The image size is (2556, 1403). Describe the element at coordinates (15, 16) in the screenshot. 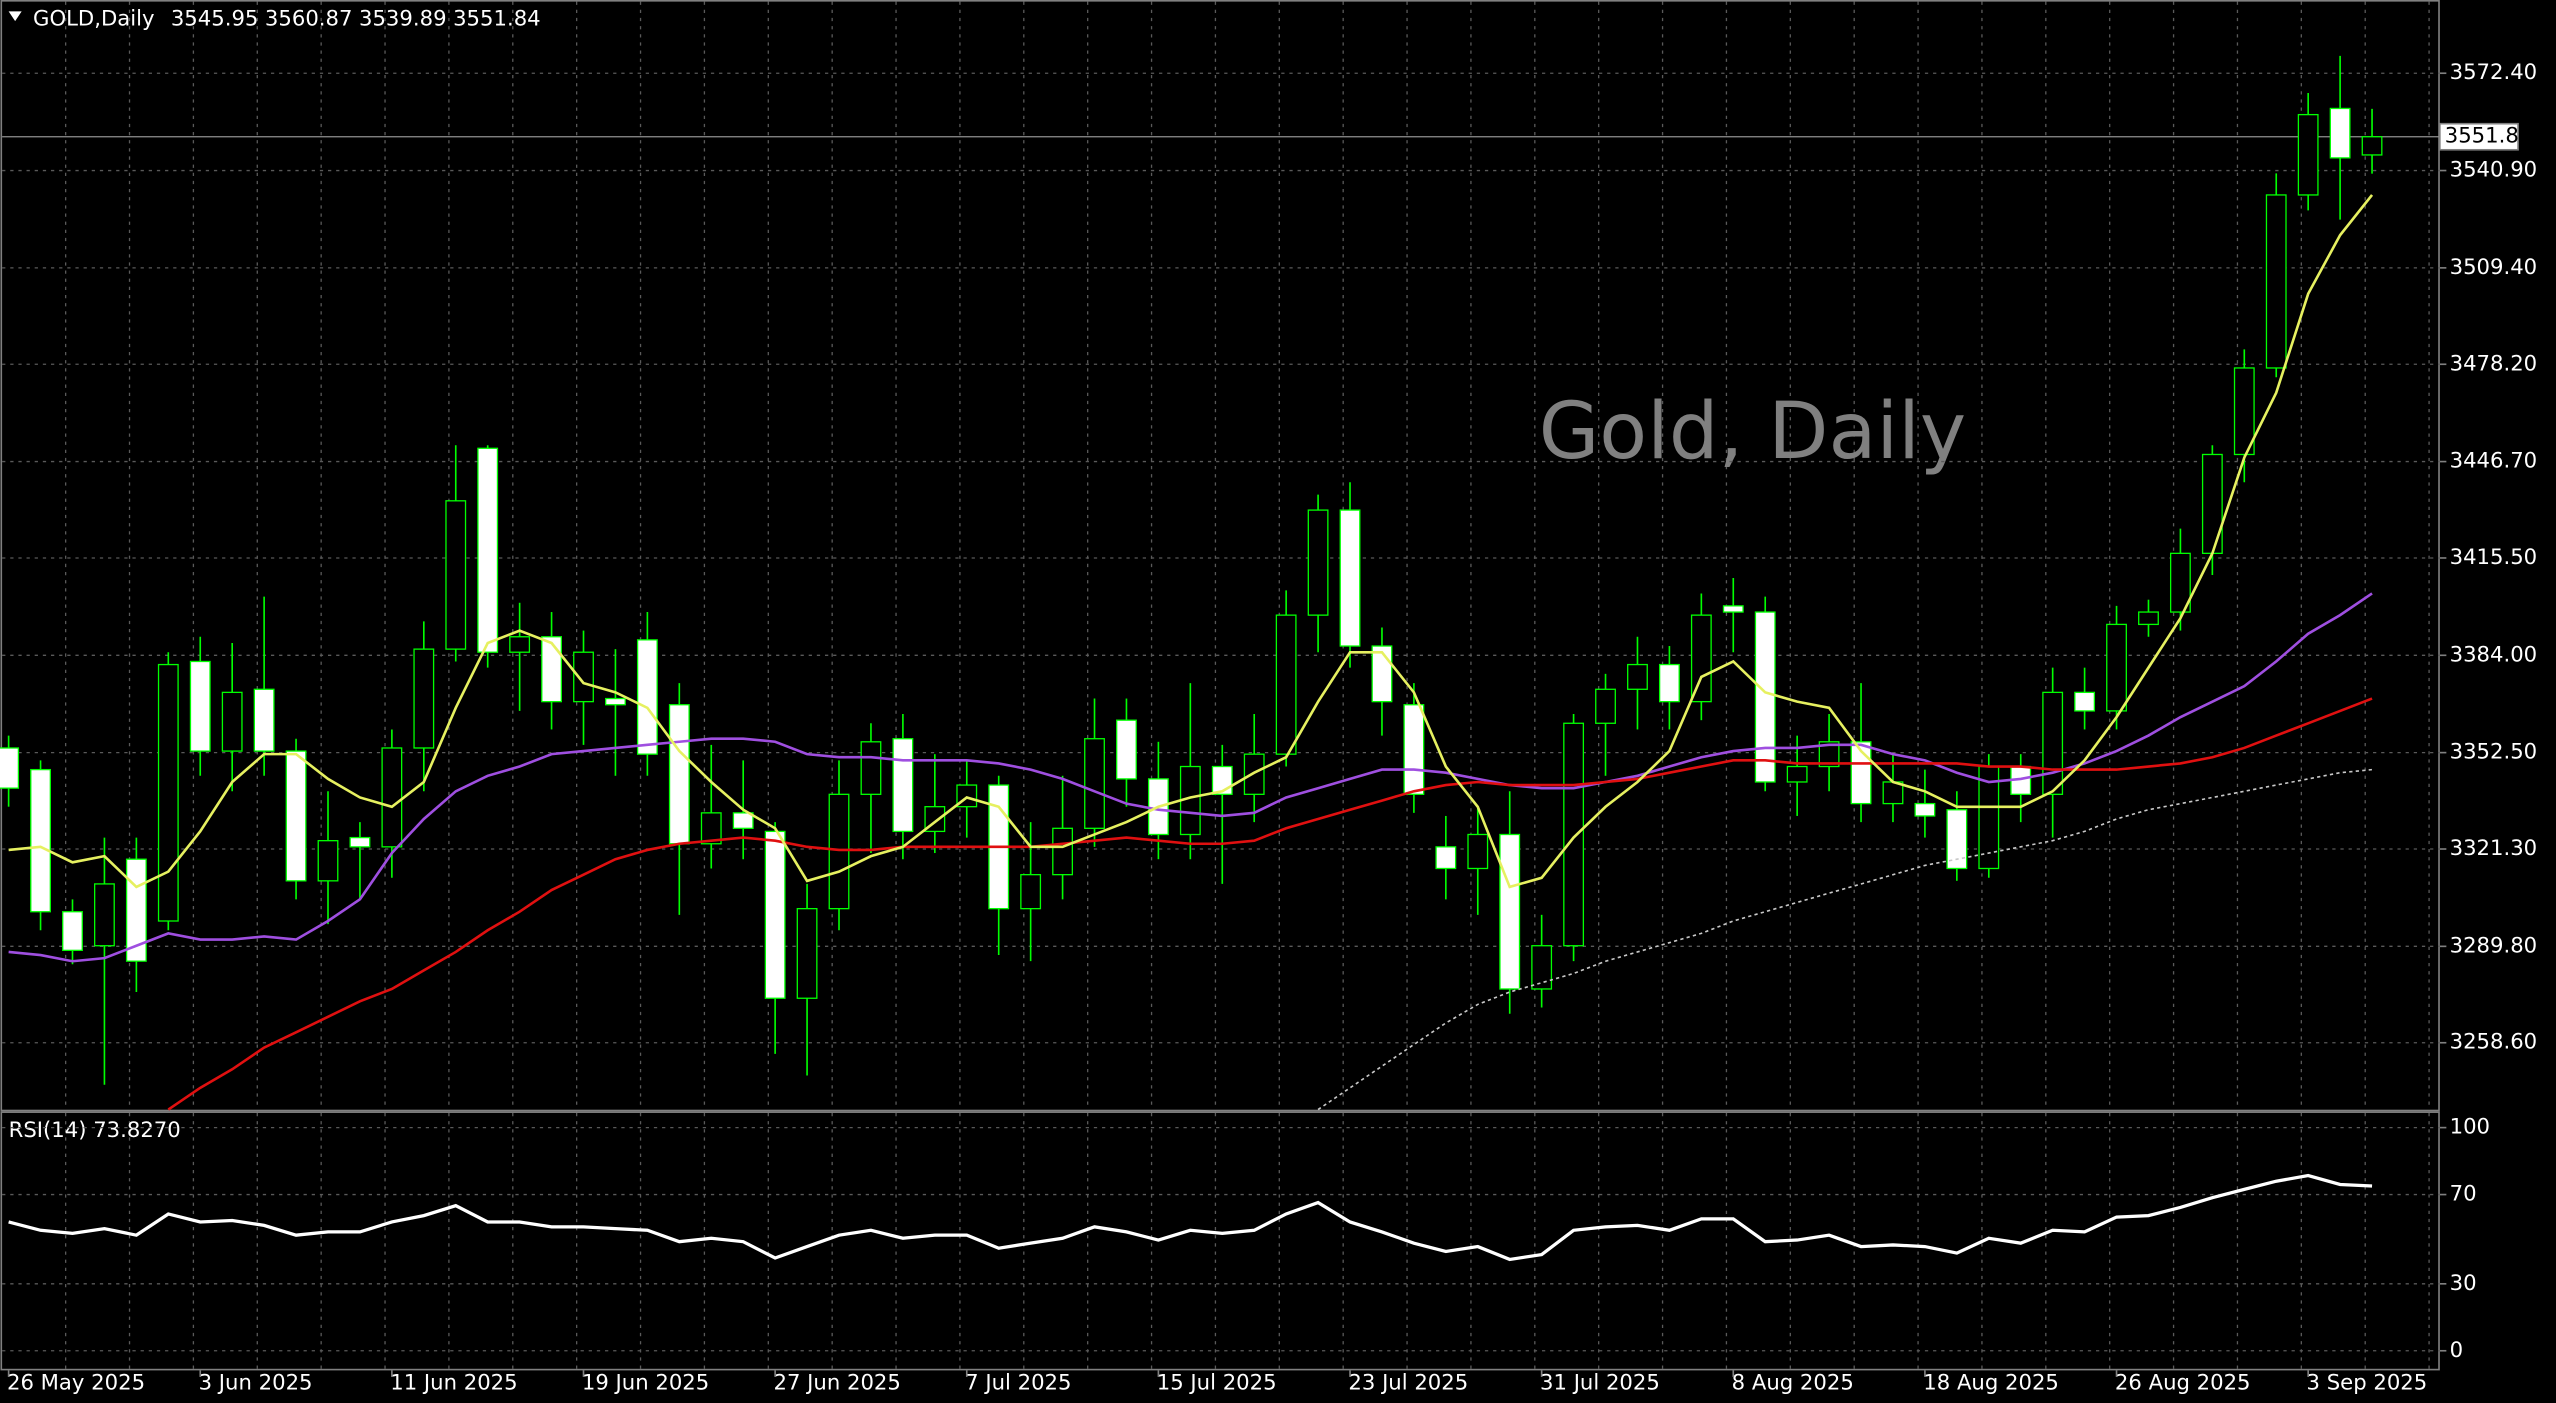

I see `menu-arrow` at that location.